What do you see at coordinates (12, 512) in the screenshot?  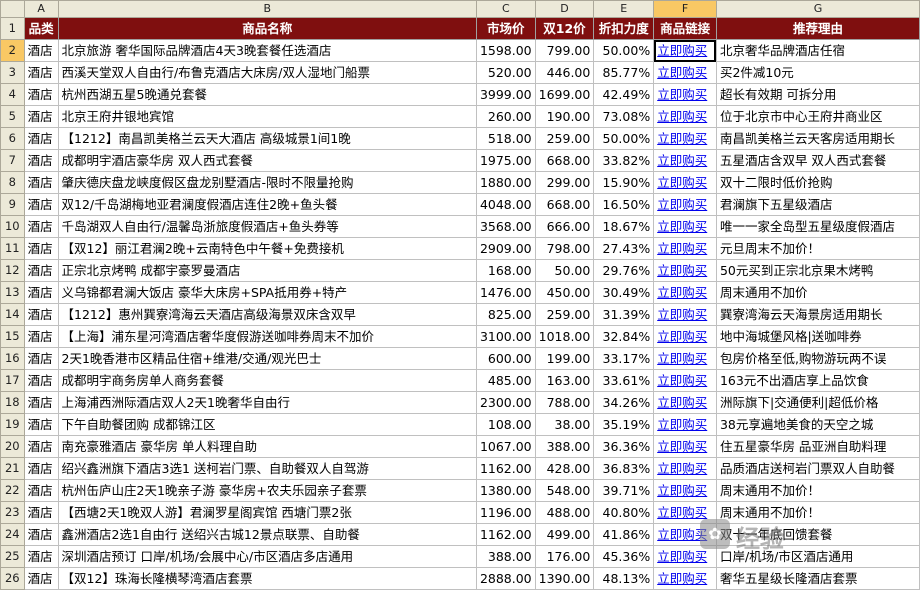 I see `row-header: 23` at bounding box center [12, 512].